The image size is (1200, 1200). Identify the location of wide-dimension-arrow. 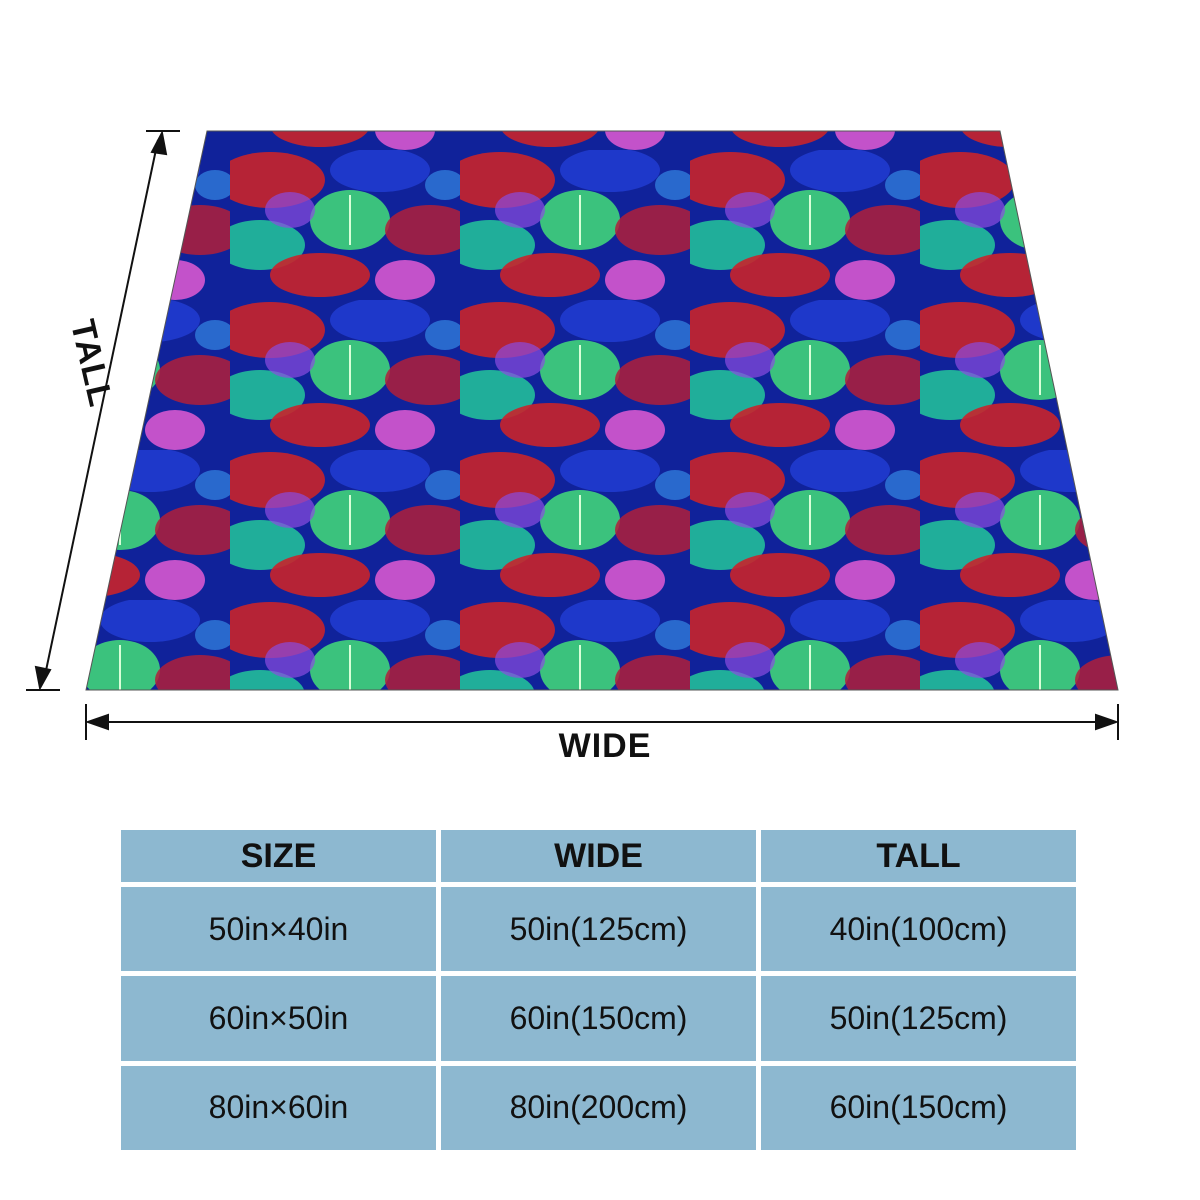
(602, 722).